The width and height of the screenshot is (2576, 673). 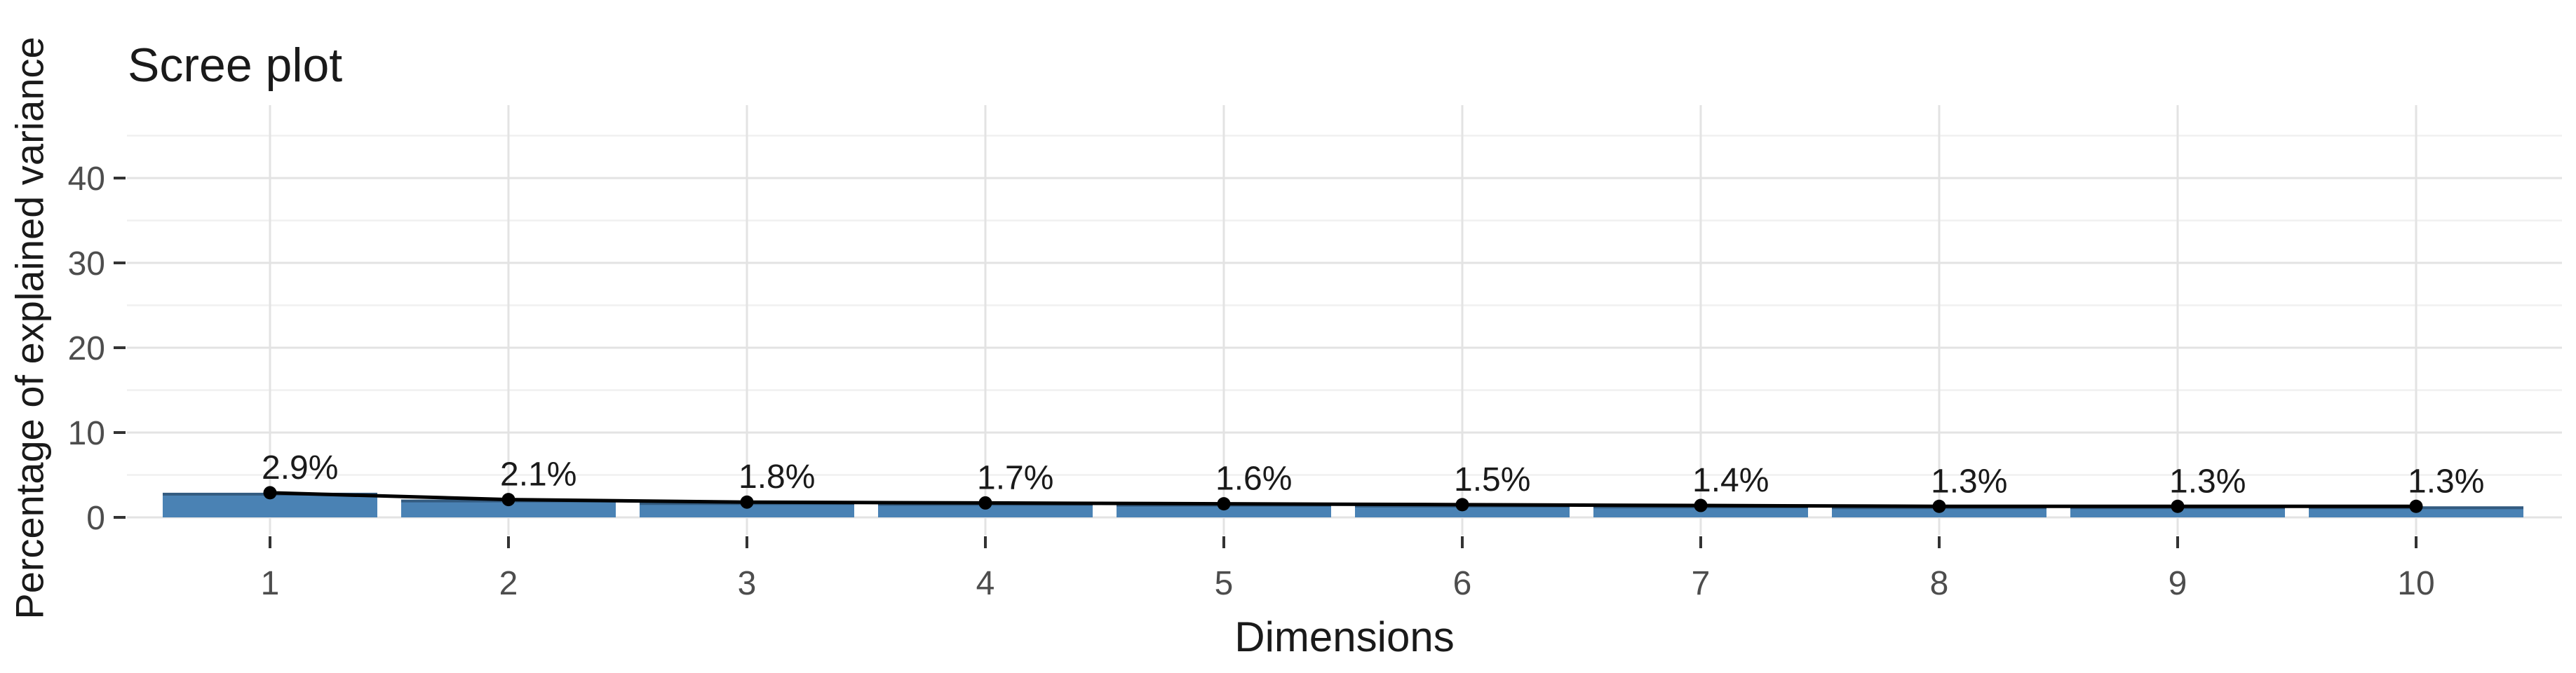 I want to click on x-tick-label: 3, so click(x=747, y=583).